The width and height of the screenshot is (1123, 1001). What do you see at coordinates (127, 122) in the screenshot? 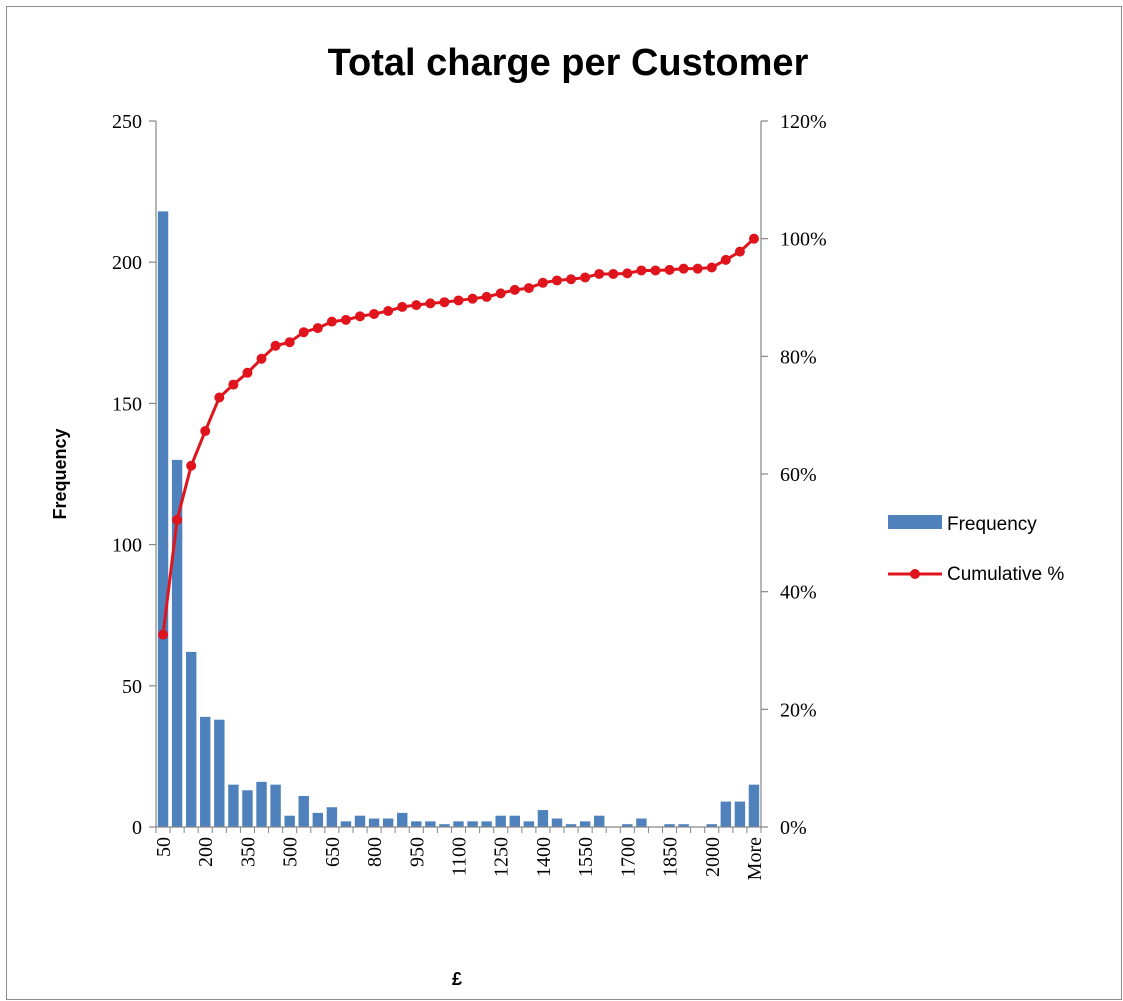
I see `y-tick-label: 250` at bounding box center [127, 122].